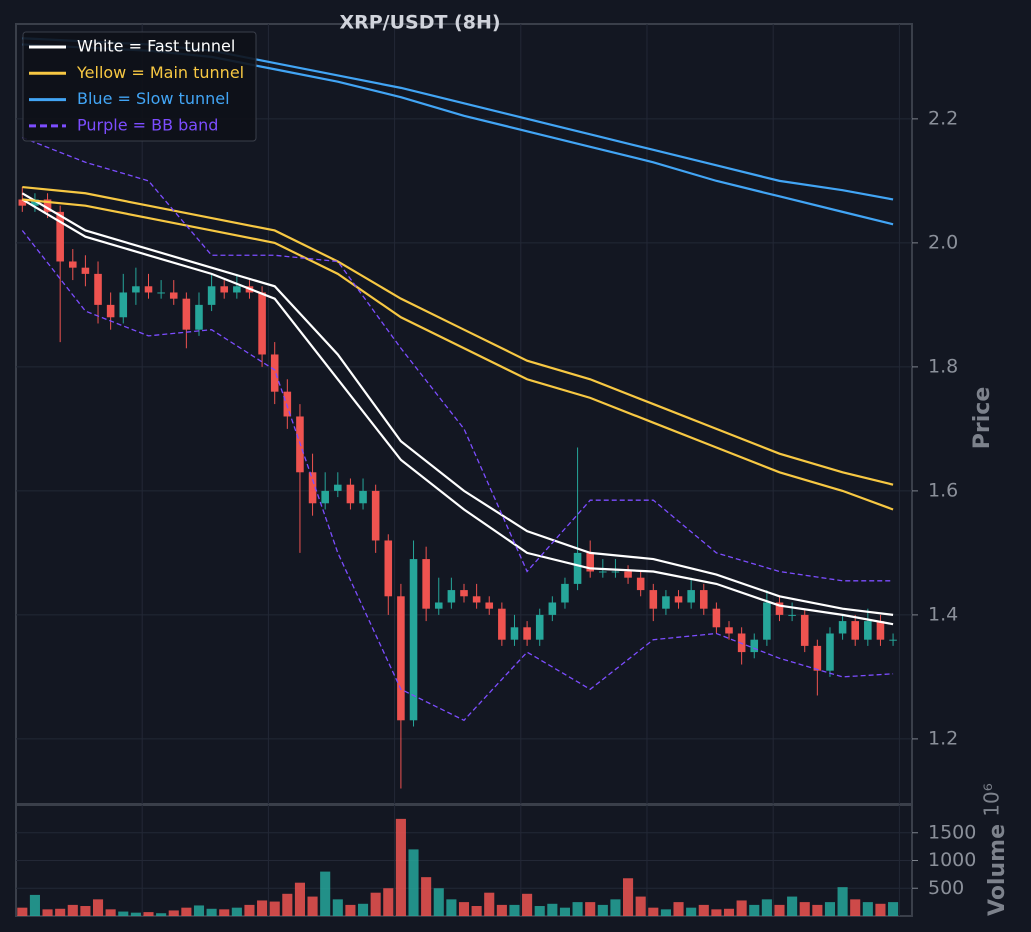 This screenshot has height=932, width=1031. Describe the element at coordinates (943, 366) in the screenshot. I see `y-tick-label: 1.8` at that location.